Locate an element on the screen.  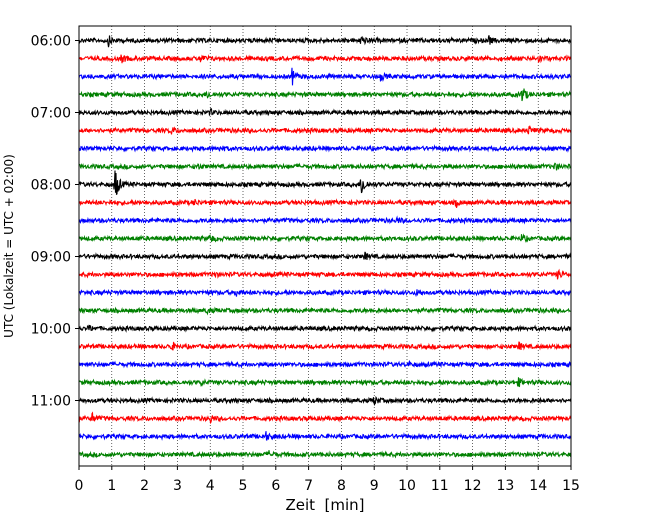
y-tick-label: 07:00 is located at coordinates (51, 114).